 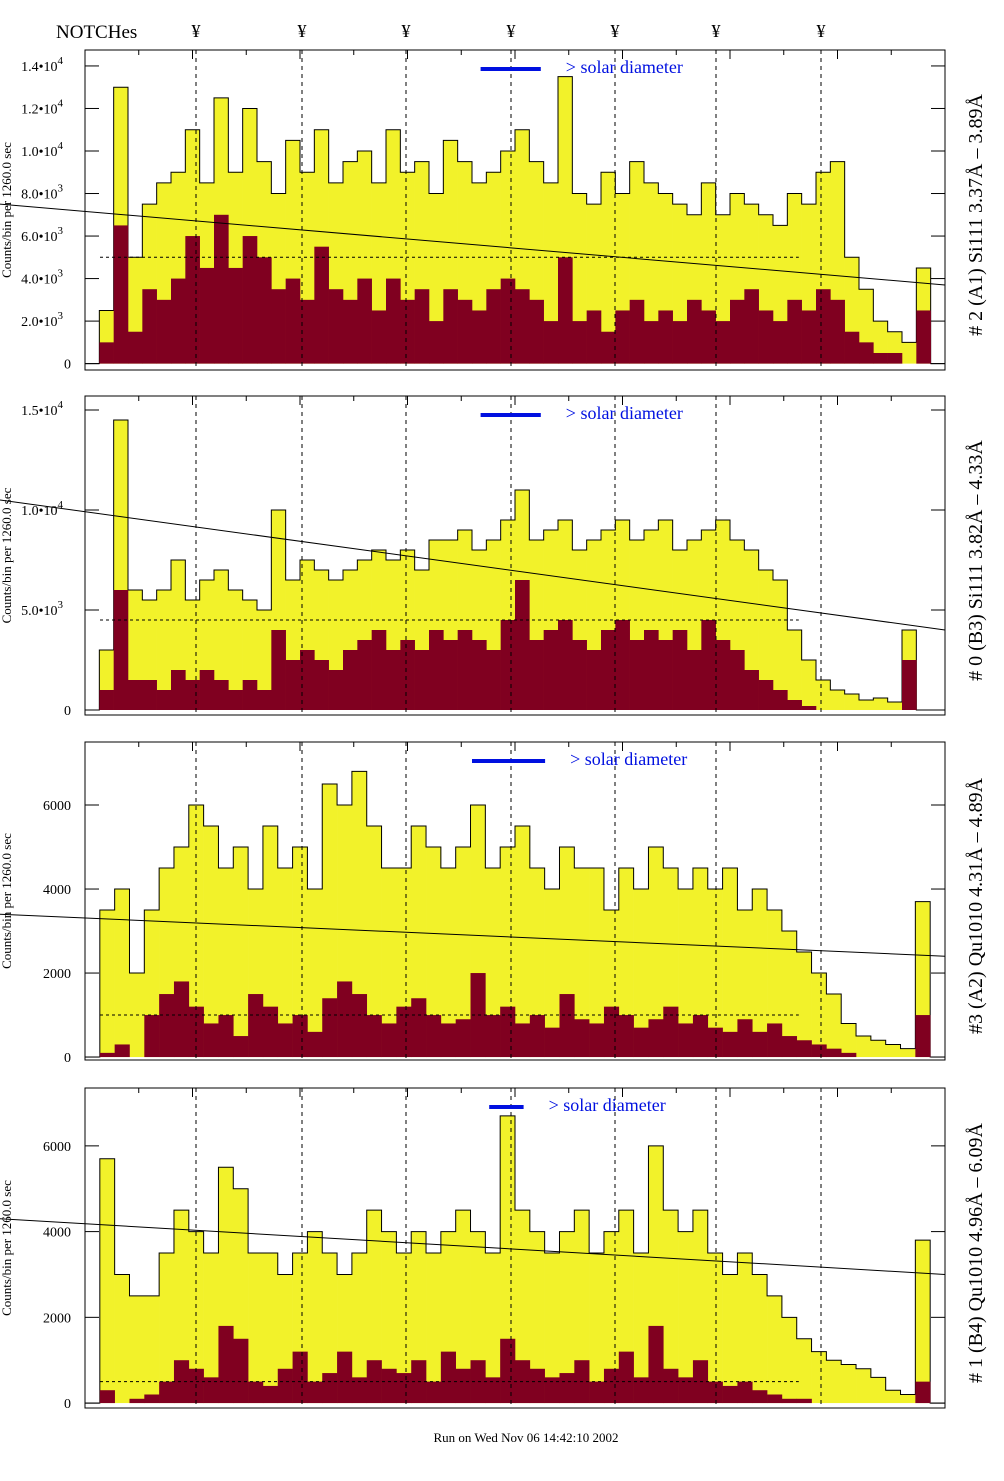 I want to click on y-tick-label: 1.4•104, so click(x=42, y=65).